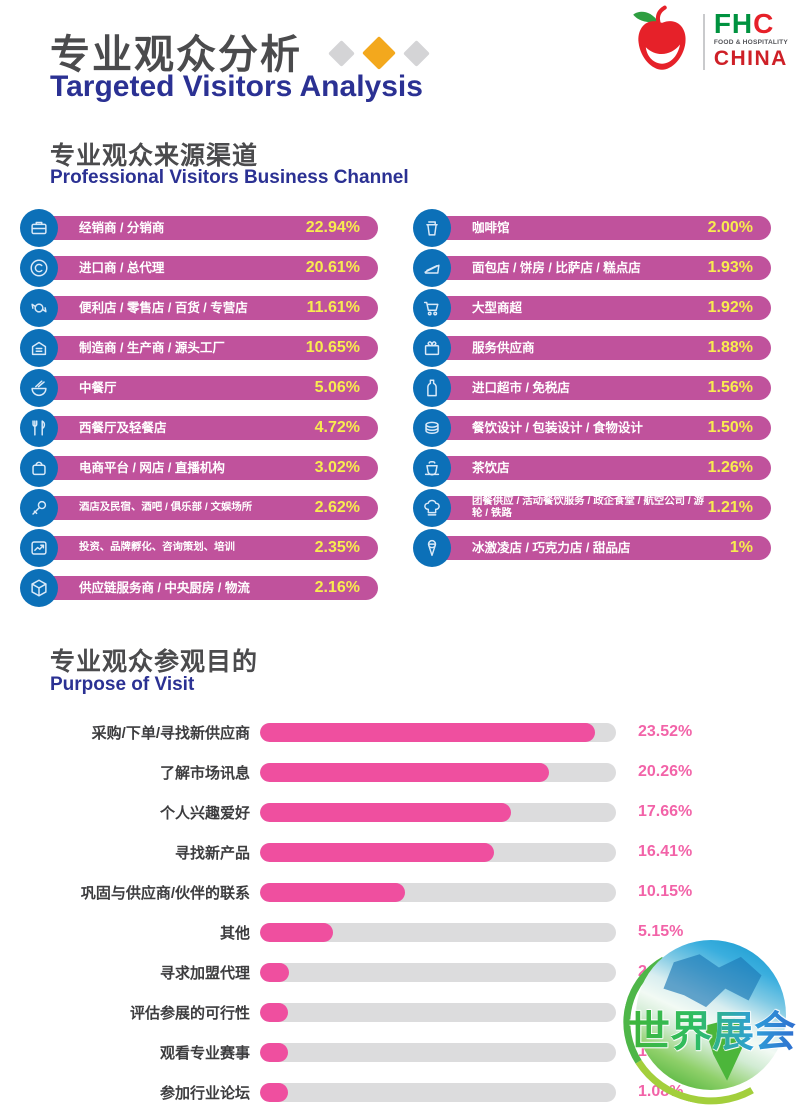 This screenshot has width=800, height=1106. Describe the element at coordinates (741, 547) in the screenshot. I see `channel-percent: 1%` at that location.